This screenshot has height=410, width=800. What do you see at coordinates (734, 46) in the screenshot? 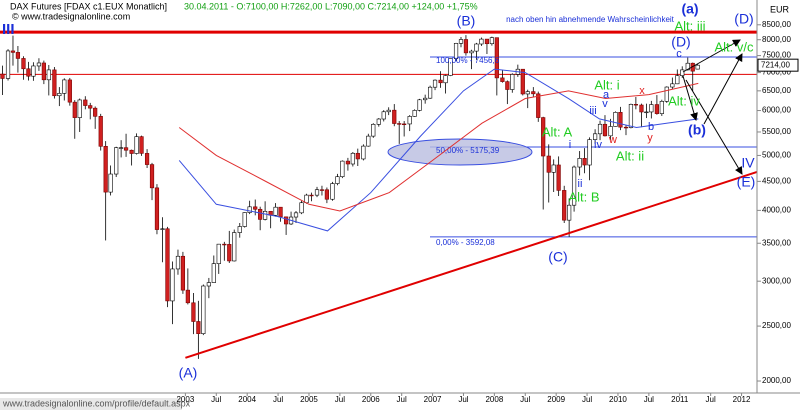
I see `annotation: Alt: v/c` at bounding box center [734, 46].